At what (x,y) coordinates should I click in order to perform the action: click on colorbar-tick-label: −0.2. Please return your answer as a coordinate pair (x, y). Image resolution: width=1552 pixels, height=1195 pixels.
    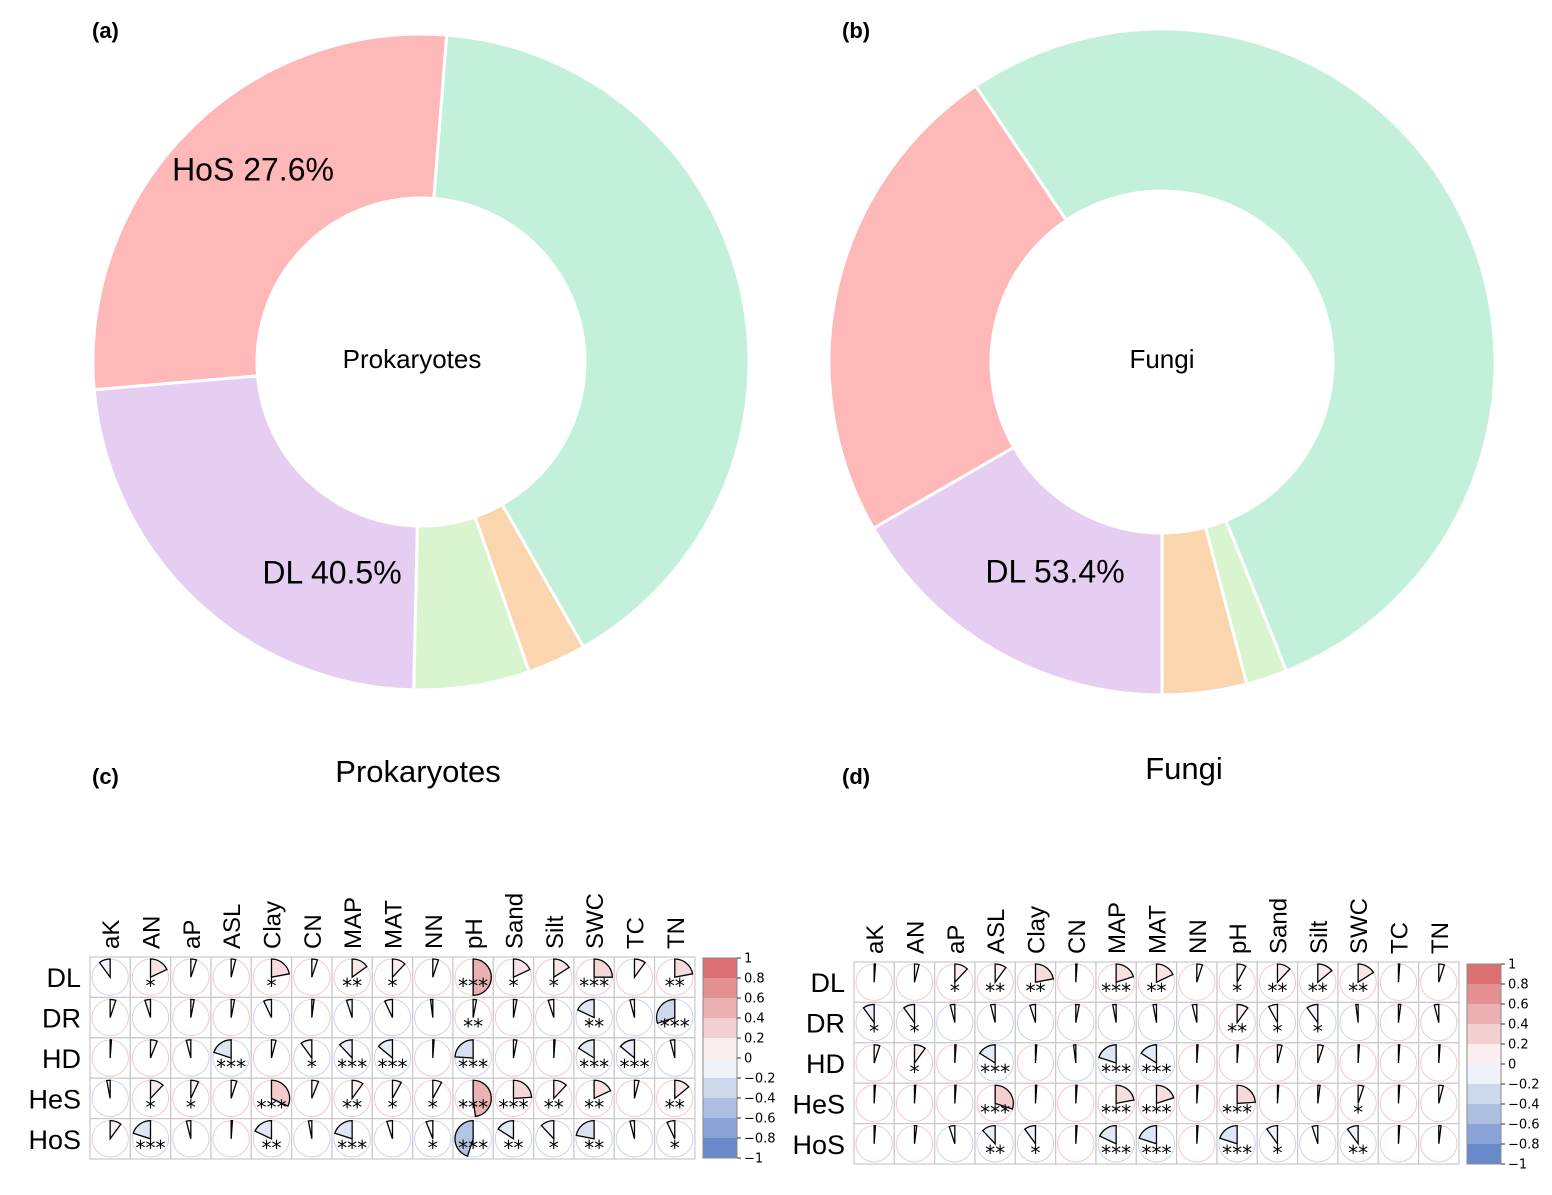
    Looking at the image, I should click on (760, 1079).